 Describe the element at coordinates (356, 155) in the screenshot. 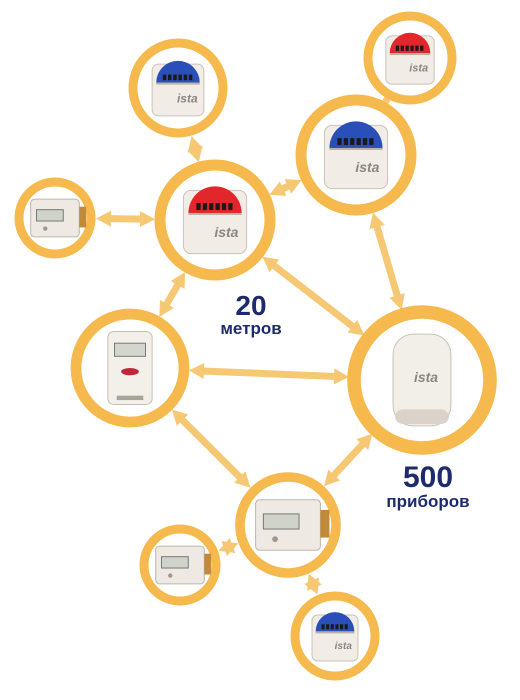

I see `node-repeater-large: ista` at that location.